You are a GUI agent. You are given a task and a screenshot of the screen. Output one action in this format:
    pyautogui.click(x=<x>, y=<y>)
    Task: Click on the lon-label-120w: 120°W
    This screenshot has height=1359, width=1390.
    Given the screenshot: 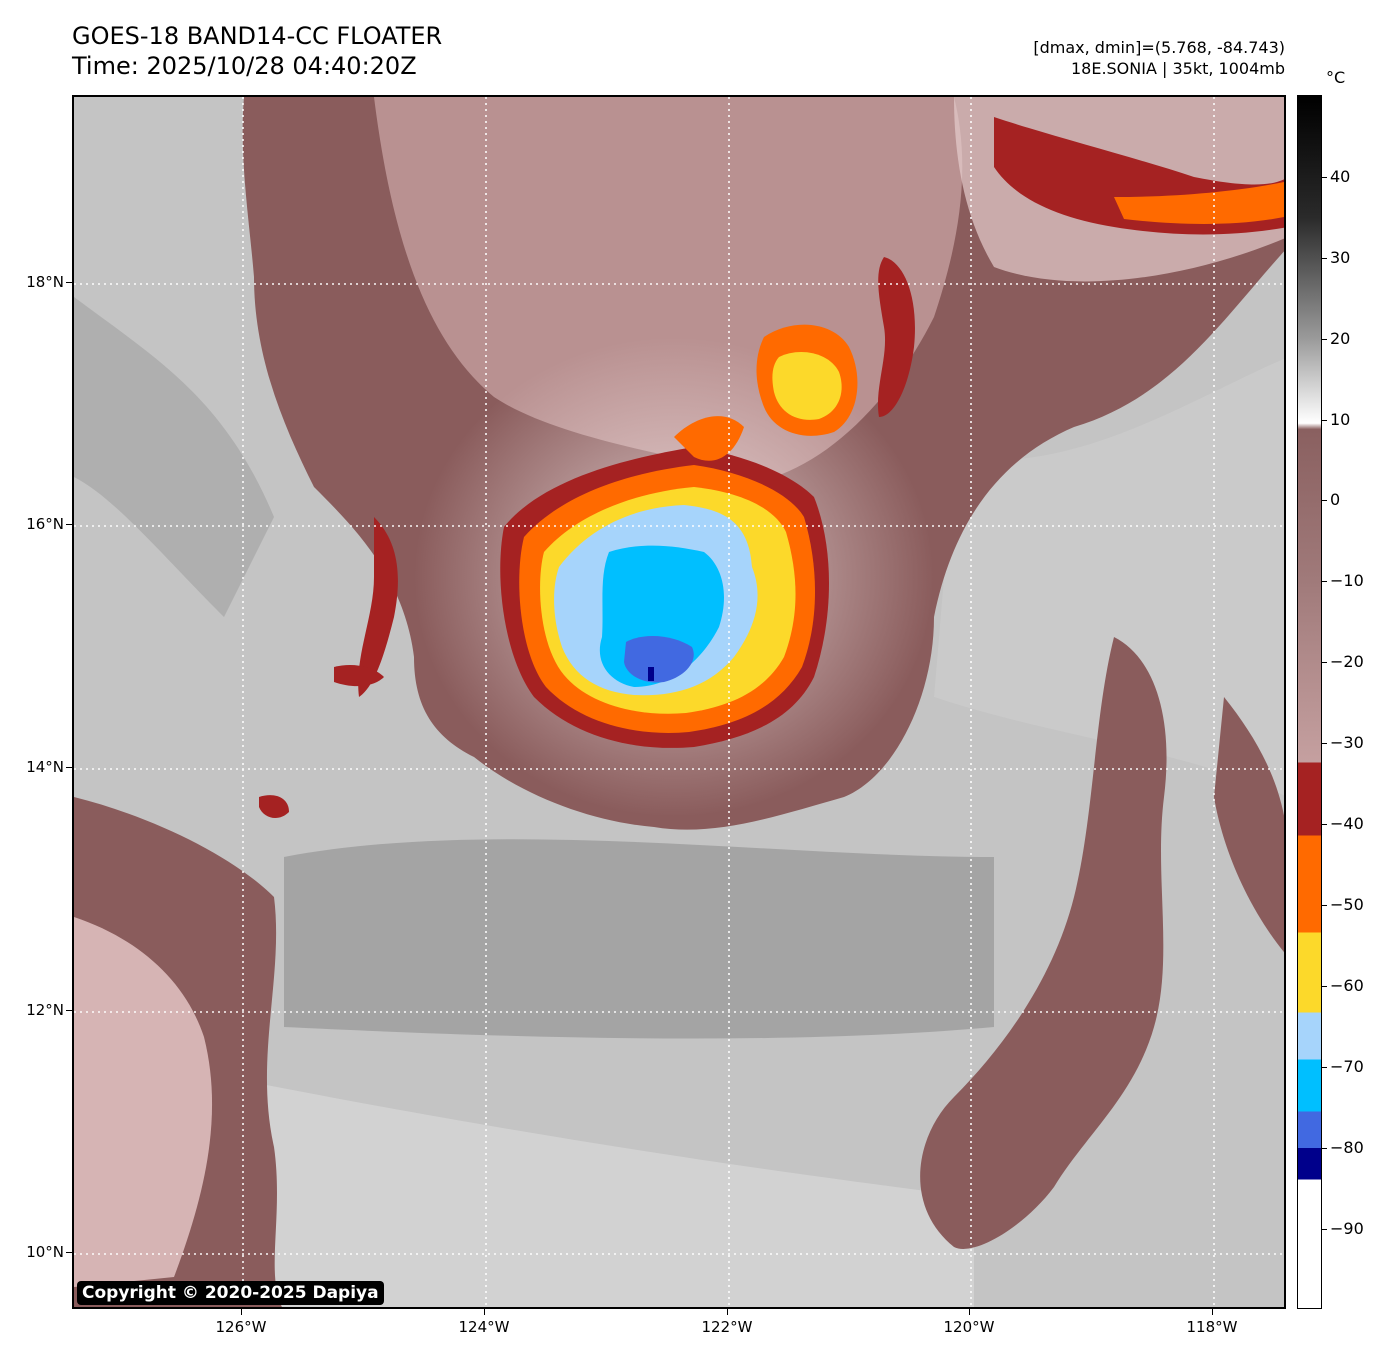 What is the action you would take?
    pyautogui.click(x=969, y=1327)
    